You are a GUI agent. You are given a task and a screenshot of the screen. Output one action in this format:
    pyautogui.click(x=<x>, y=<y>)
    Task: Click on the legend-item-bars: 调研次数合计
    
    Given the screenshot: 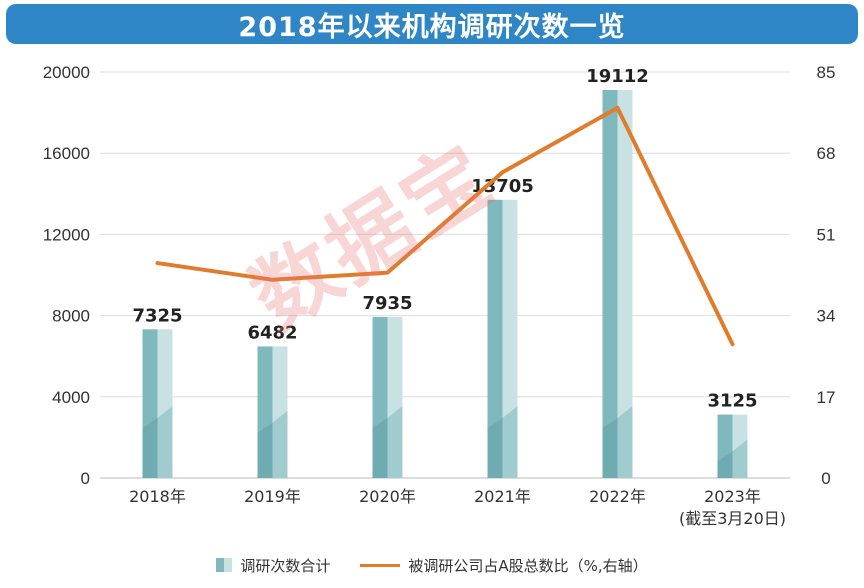 What is the action you would take?
    pyautogui.click(x=273, y=565)
    